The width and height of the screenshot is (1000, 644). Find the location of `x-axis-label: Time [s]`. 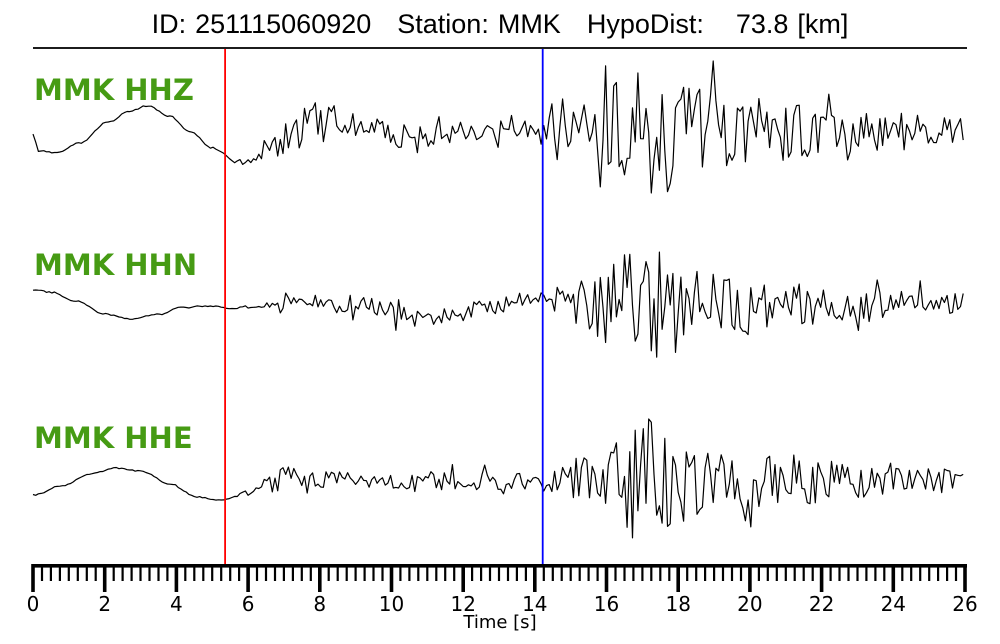

x-axis-label: Time [s] is located at coordinates (500, 622).